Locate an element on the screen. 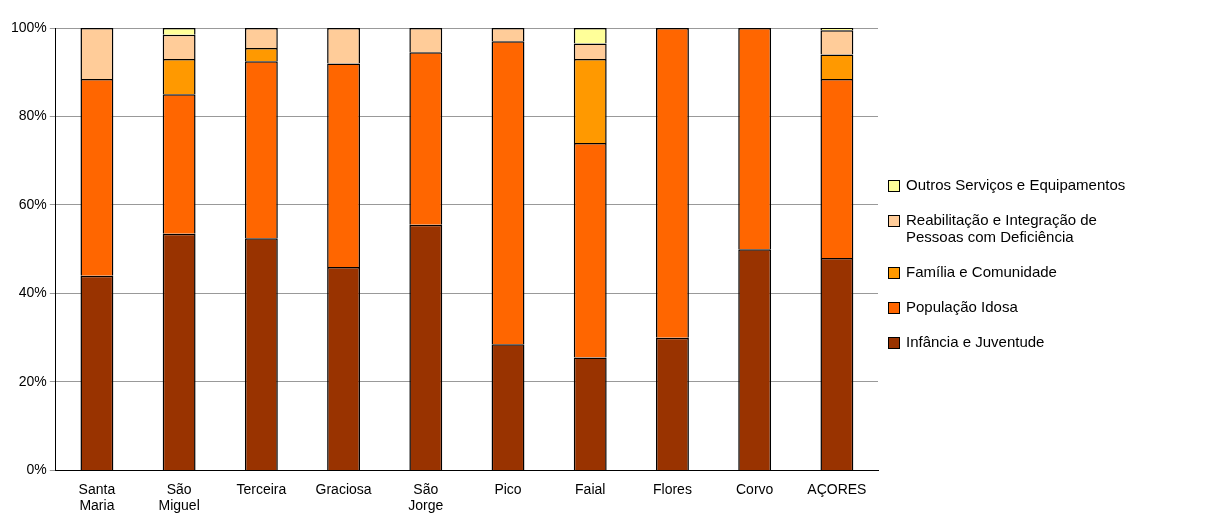 This screenshot has width=1228, height=528. x-tick-label: Santa Maria is located at coordinates (97, 497).